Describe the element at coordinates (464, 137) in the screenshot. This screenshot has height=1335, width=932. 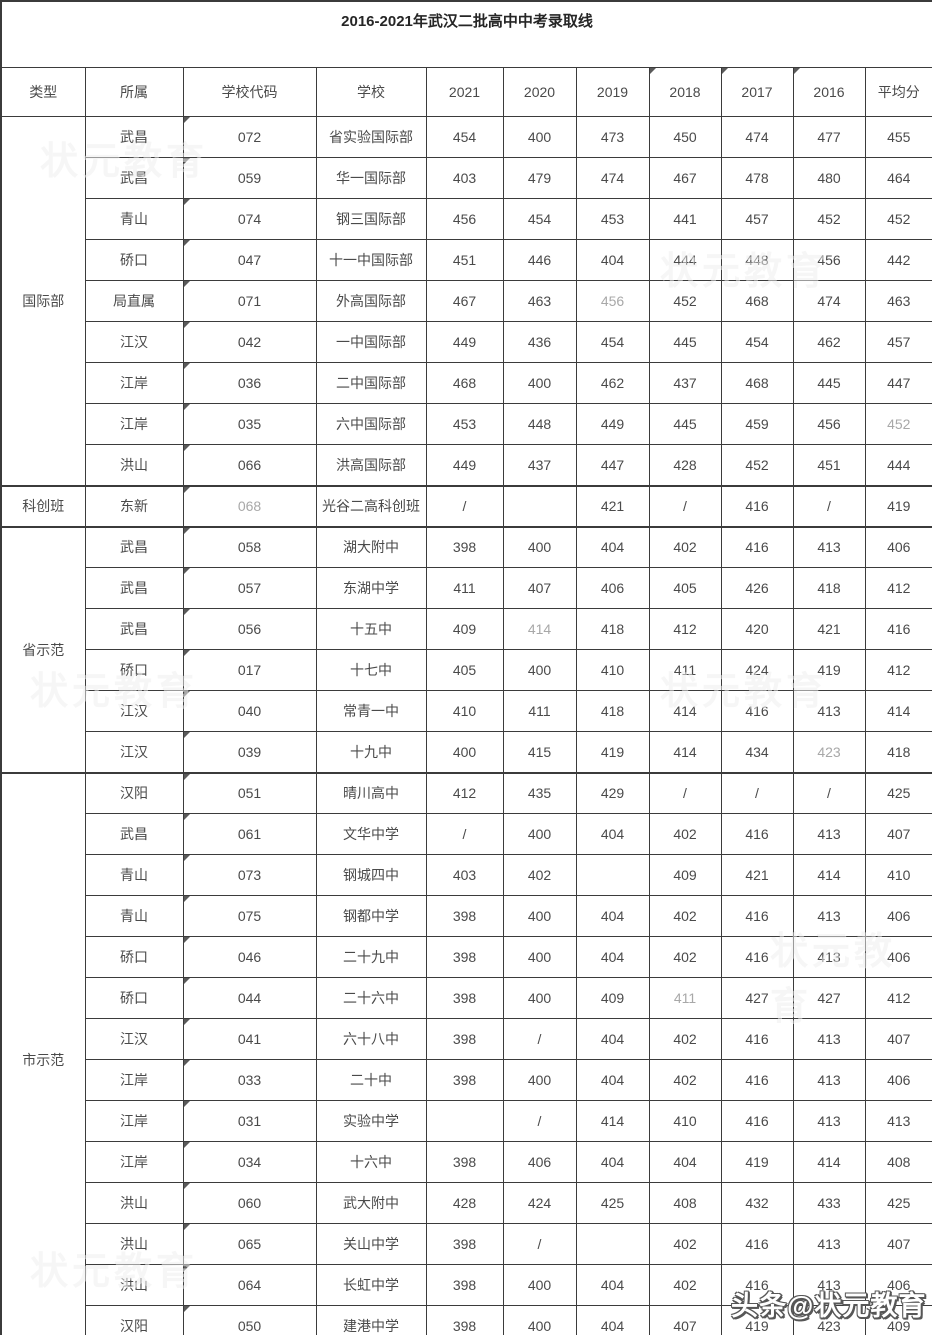
I see `score-cell: 454` at that location.